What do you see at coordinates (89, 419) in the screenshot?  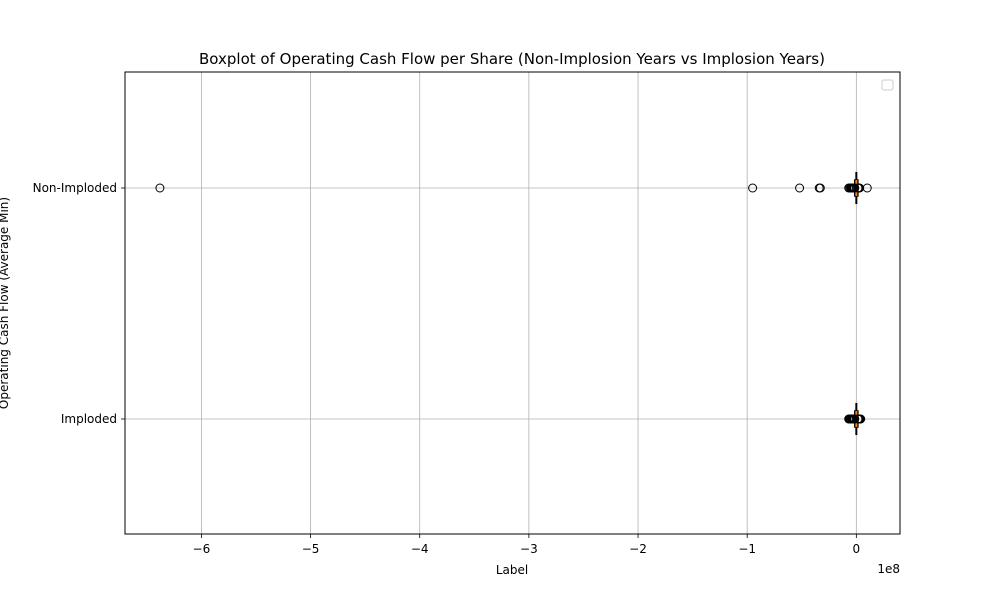 I see `y-tick-label: Imploded` at bounding box center [89, 419].